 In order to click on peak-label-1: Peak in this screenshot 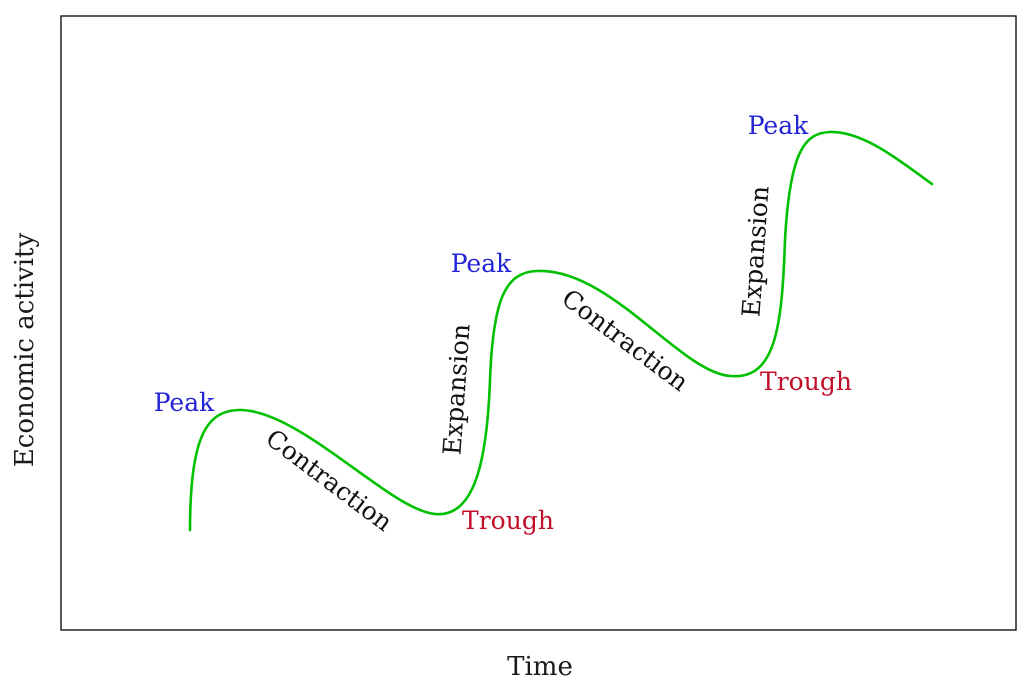, I will do `click(184, 402)`.